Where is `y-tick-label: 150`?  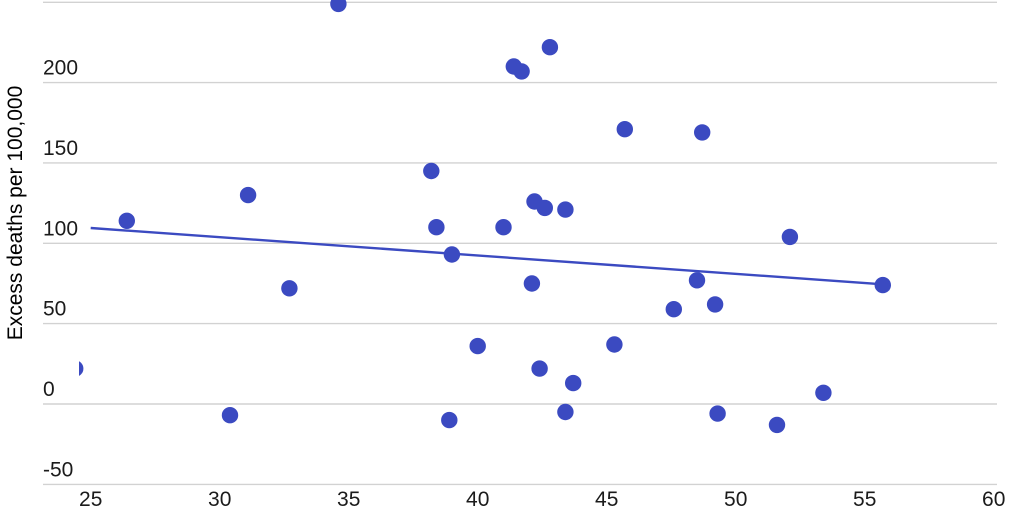
y-tick-label: 150 is located at coordinates (60, 148).